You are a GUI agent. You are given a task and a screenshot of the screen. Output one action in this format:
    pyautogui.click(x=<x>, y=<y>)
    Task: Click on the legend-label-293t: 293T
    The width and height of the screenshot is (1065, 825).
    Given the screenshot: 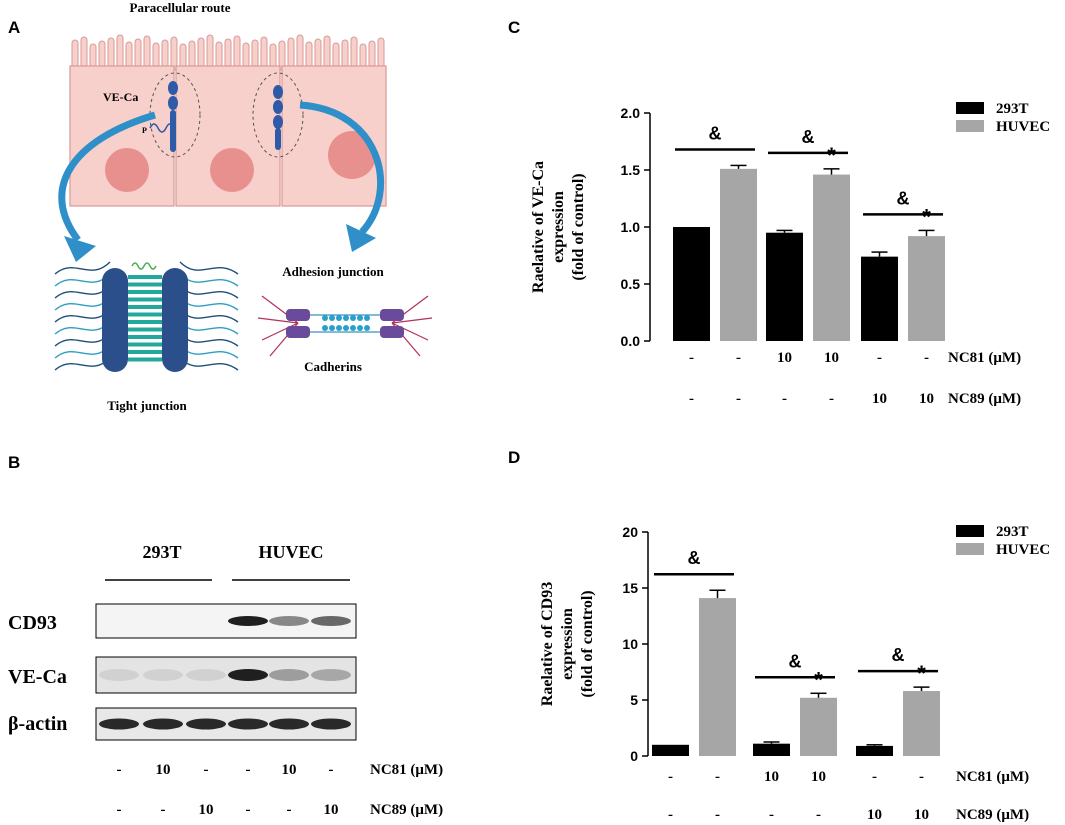 What is the action you would take?
    pyautogui.click(x=1012, y=532)
    